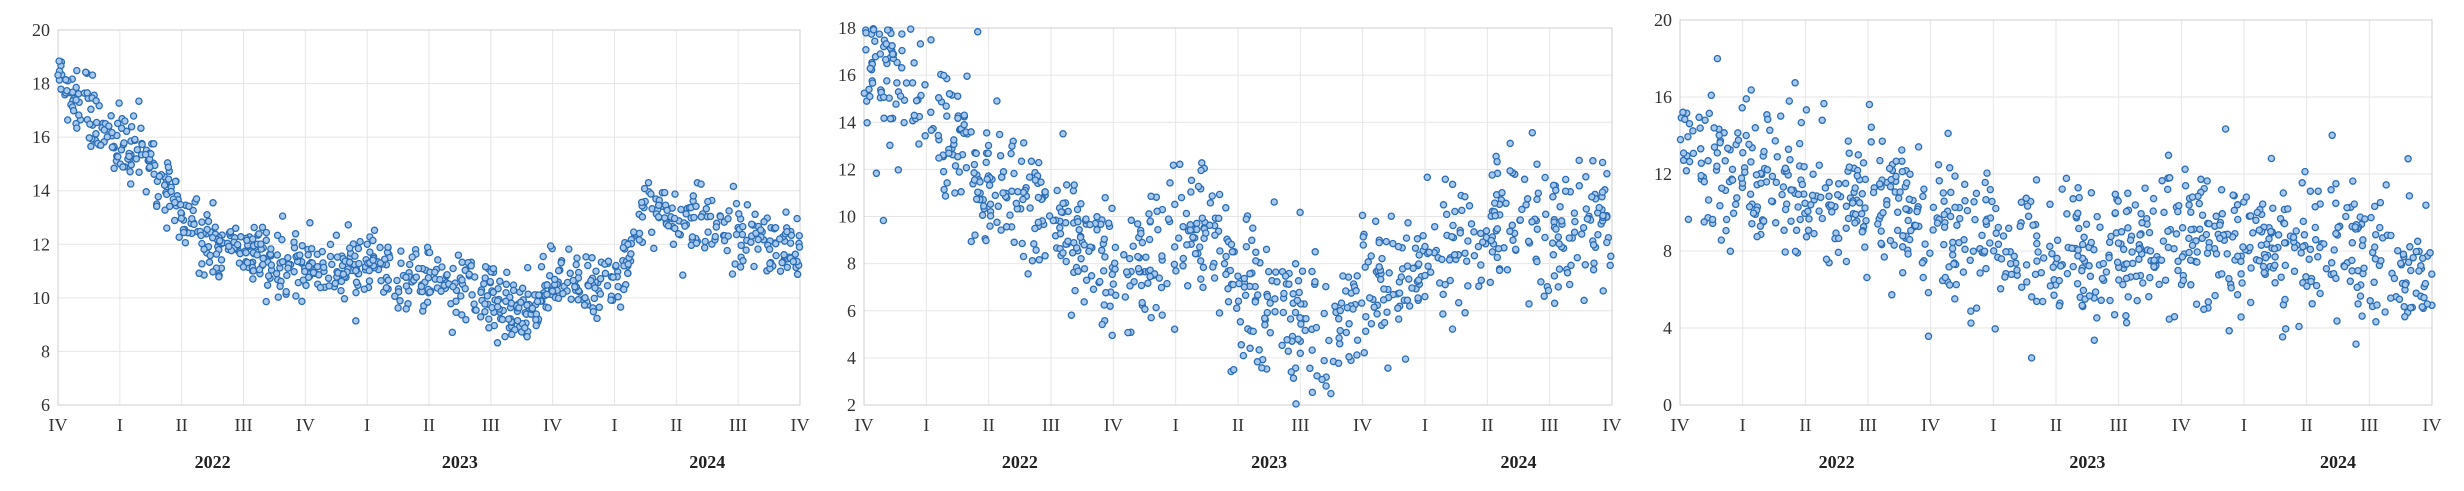 The width and height of the screenshot is (2464, 491). What do you see at coordinates (41, 191) in the screenshot?
I see `y-tick-label: 14` at bounding box center [41, 191].